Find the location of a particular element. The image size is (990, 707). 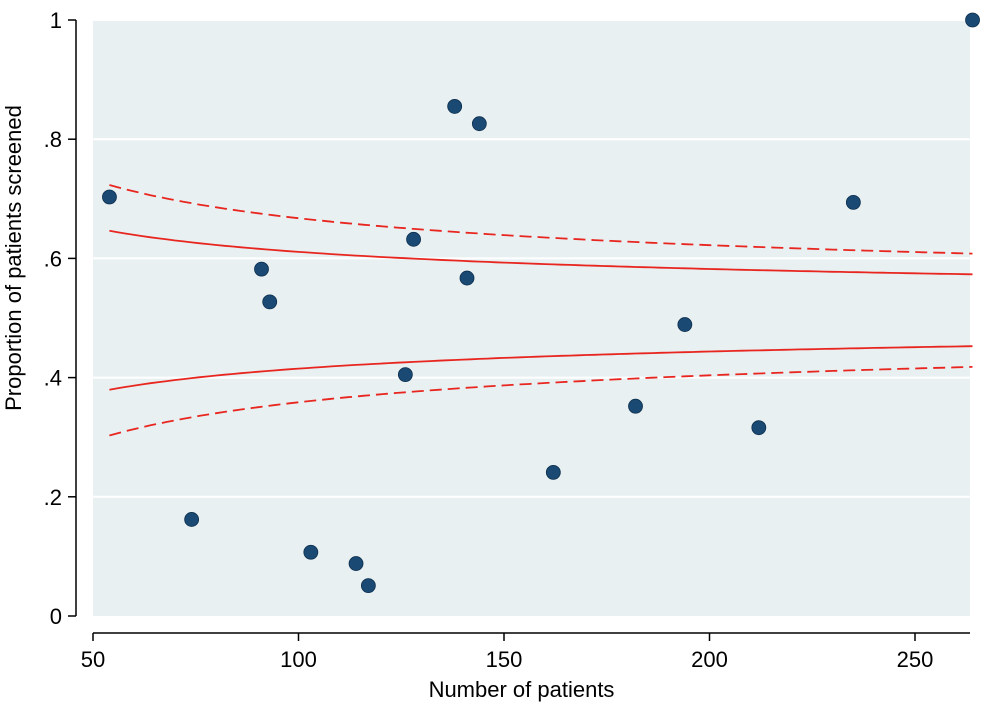

x-tick-label: 150 is located at coordinates (504, 659).